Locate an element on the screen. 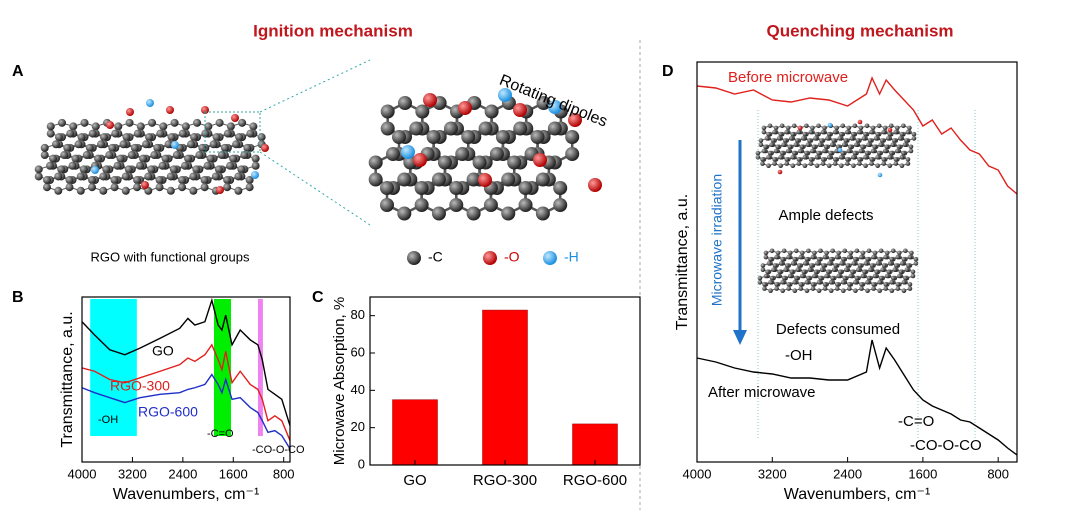  x-tick-label: RGO-600 is located at coordinates (595, 480).